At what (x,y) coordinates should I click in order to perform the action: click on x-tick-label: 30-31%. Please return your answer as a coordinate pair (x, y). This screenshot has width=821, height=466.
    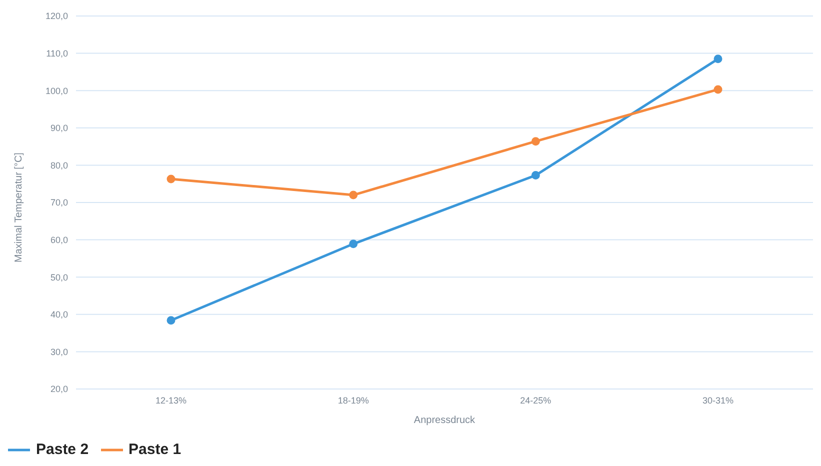
    Looking at the image, I should click on (718, 400).